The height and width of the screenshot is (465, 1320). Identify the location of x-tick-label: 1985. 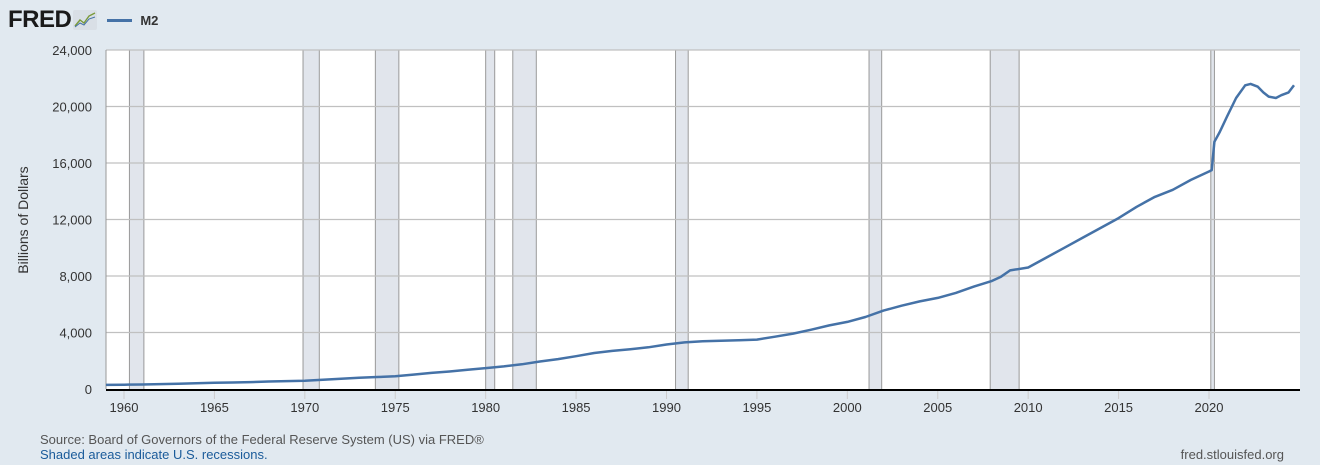
(576, 407).